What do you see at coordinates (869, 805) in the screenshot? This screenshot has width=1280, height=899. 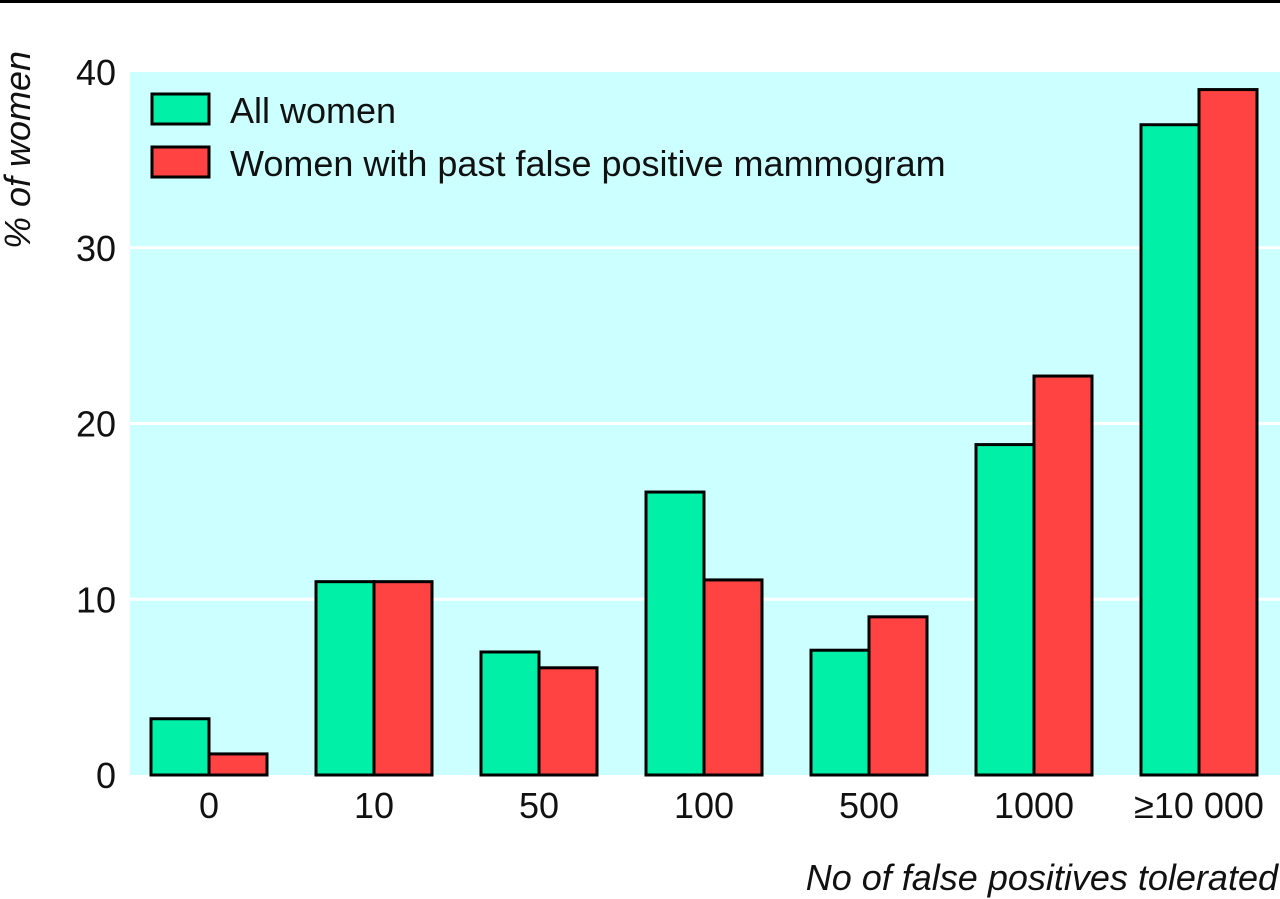 I see `x-tick-label: 500` at bounding box center [869, 805].